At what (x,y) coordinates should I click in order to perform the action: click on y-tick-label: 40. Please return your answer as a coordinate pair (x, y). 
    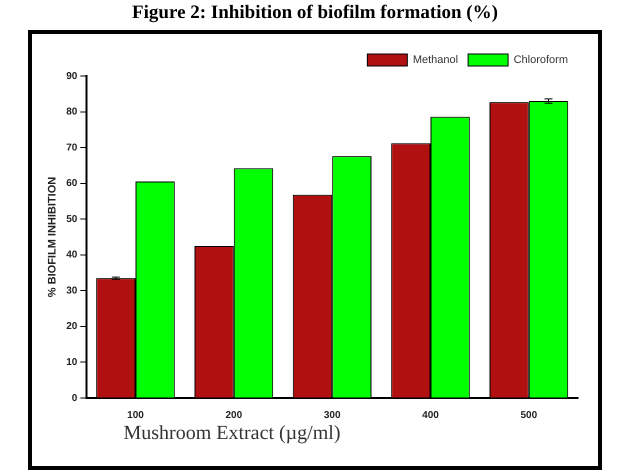
    Looking at the image, I should click on (72, 255).